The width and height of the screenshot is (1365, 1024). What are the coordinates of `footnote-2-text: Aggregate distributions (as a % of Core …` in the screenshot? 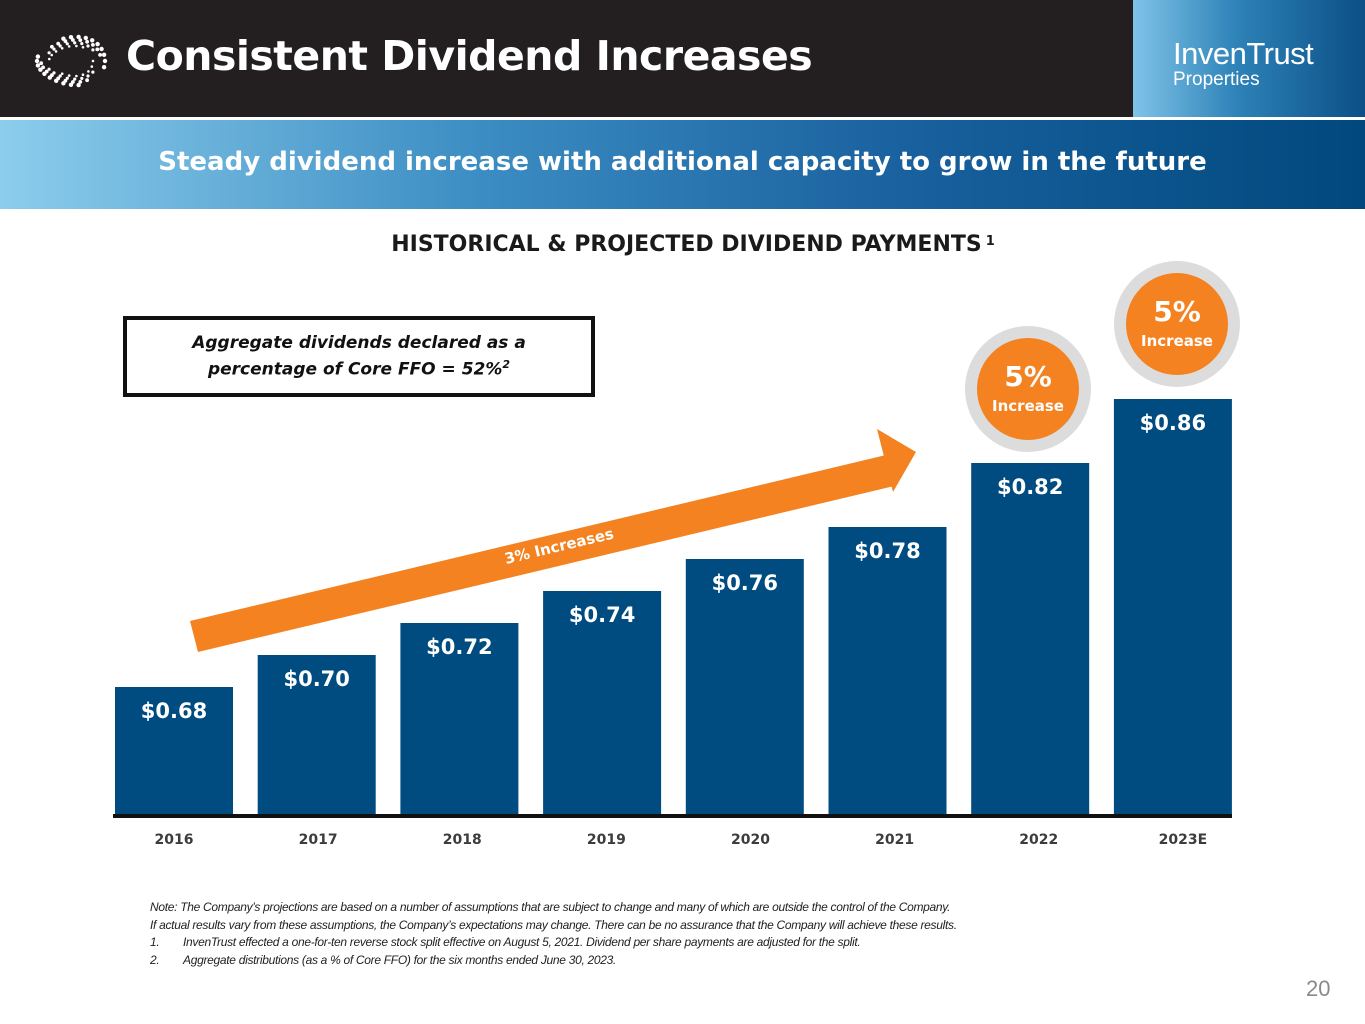 It's located at (400, 959).